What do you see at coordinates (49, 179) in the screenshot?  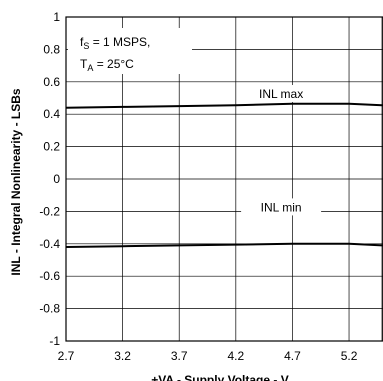 I see `y-tick-labels: -1 -0.8 -0.6 -0.4 -0.2 0 0.2 0.4 0.6 0.8 1` at bounding box center [49, 179].